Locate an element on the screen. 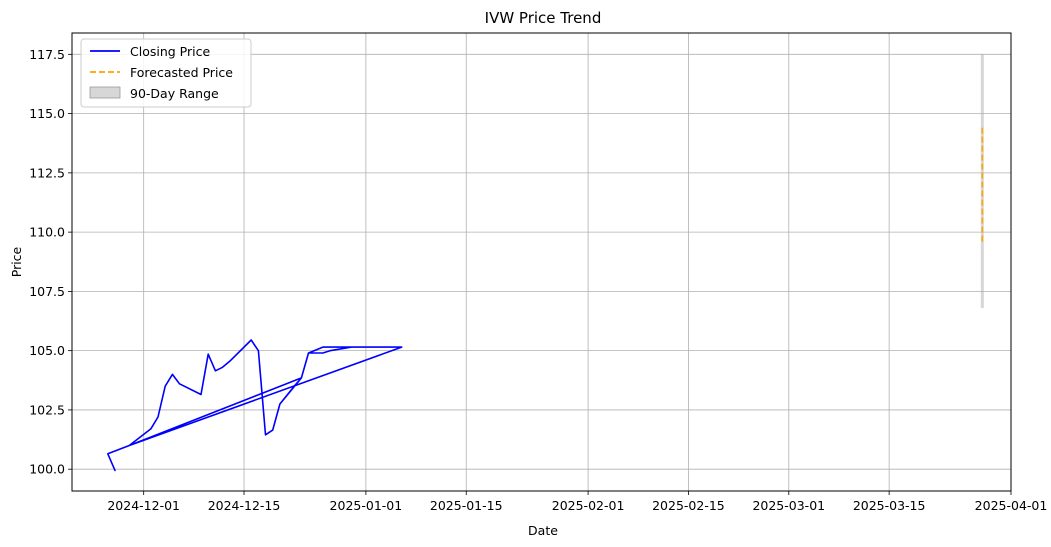 Image resolution: width=1051 pixels, height=547 pixels. y-tick-label: 100.0 is located at coordinates (47, 469).